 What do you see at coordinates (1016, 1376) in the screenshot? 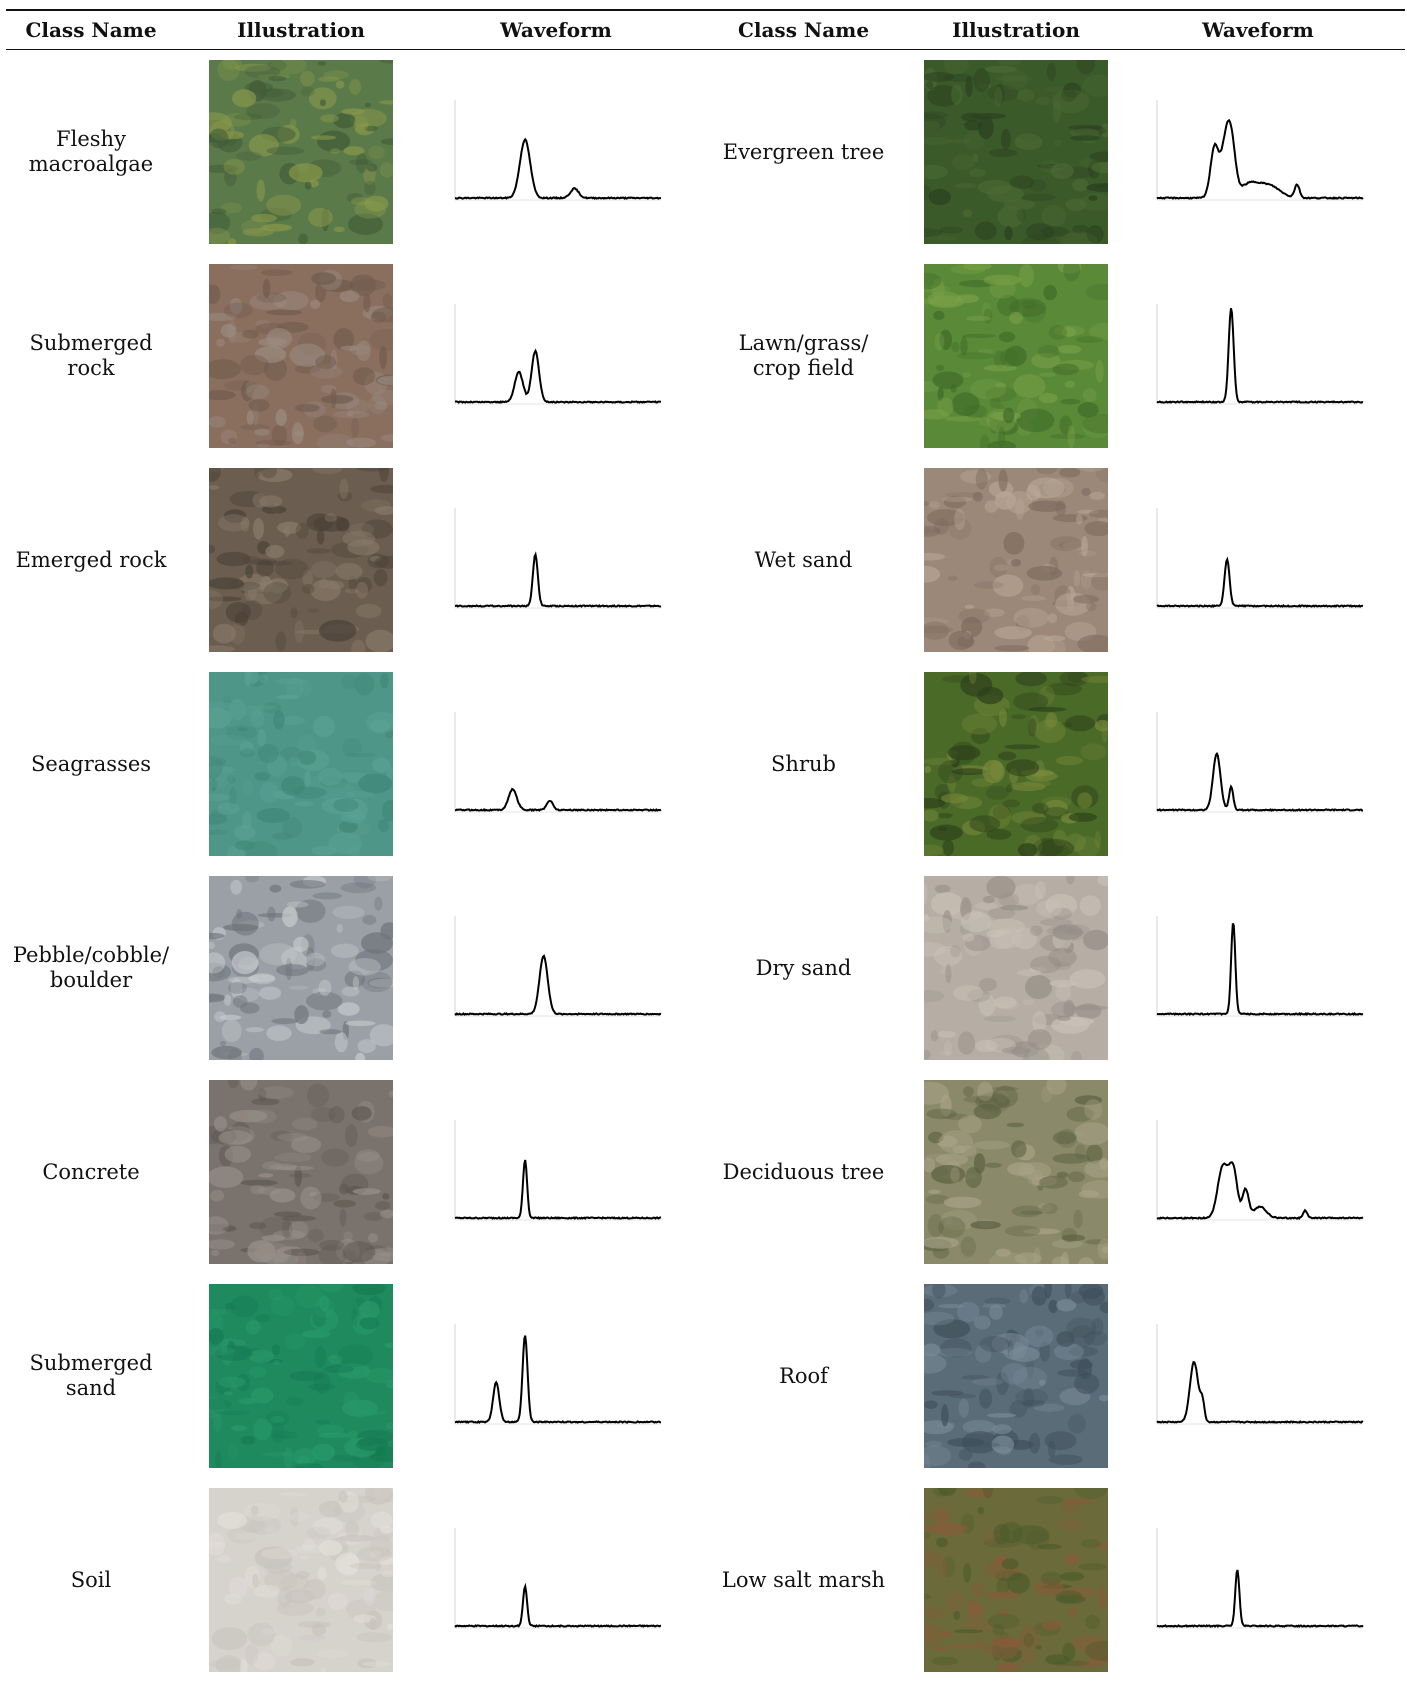
I see `illustration-cell` at bounding box center [1016, 1376].